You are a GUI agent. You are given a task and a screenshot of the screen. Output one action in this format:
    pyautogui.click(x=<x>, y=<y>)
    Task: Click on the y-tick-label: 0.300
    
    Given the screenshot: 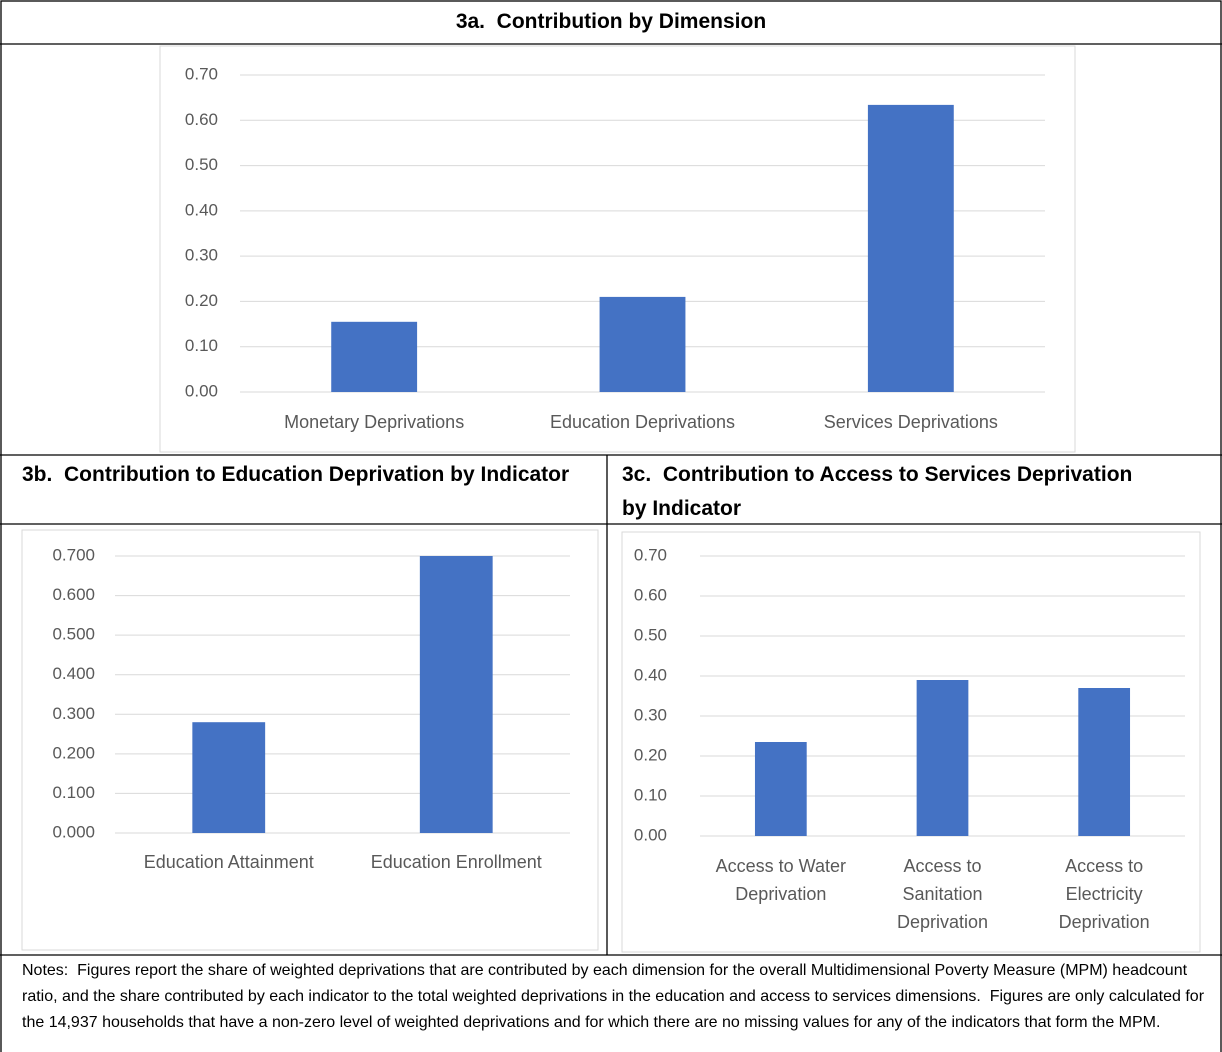 What is the action you would take?
    pyautogui.click(x=73, y=713)
    